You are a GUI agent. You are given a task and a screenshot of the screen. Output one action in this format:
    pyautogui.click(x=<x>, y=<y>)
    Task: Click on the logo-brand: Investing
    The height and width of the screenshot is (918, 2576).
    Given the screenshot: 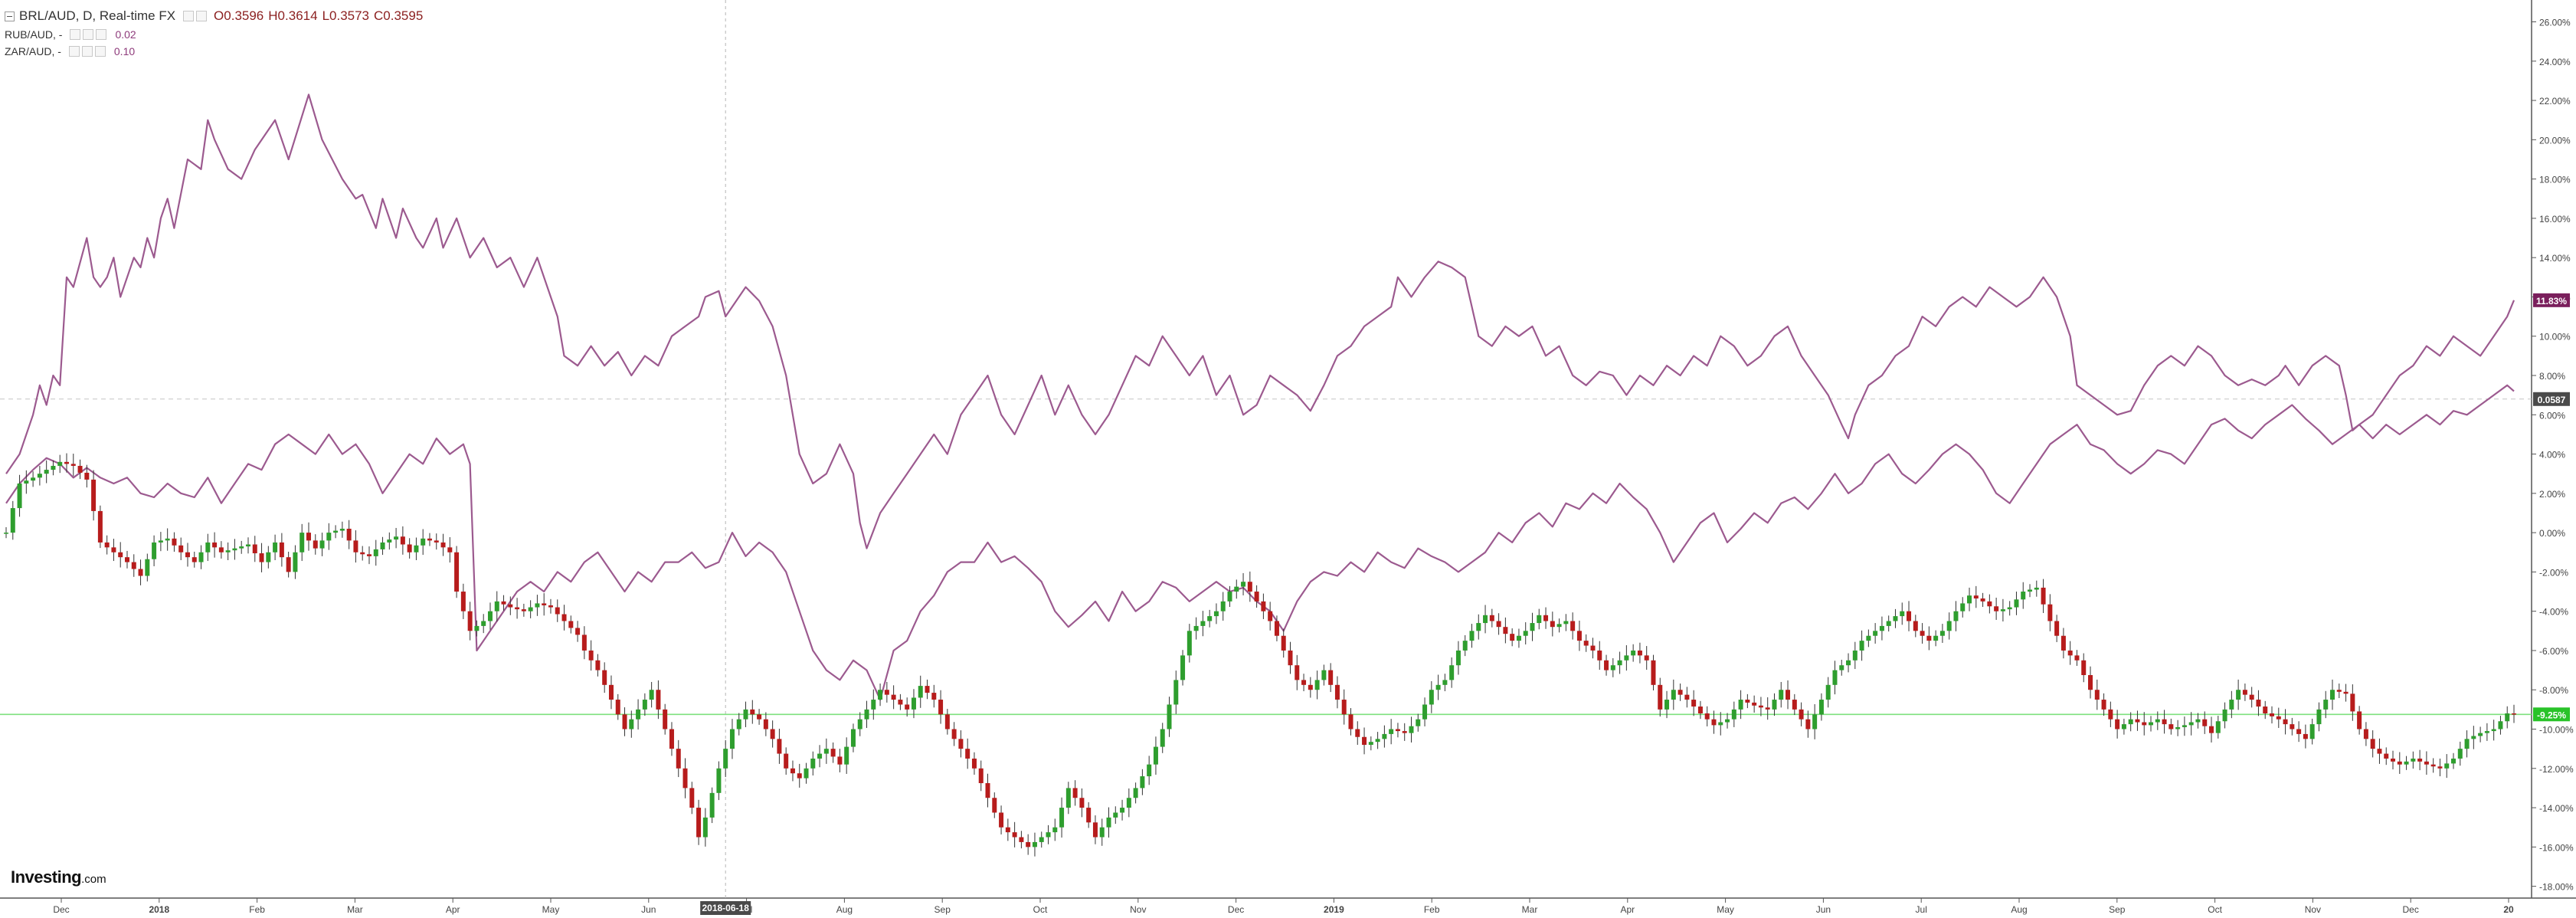 What is the action you would take?
    pyautogui.click(x=46, y=877)
    